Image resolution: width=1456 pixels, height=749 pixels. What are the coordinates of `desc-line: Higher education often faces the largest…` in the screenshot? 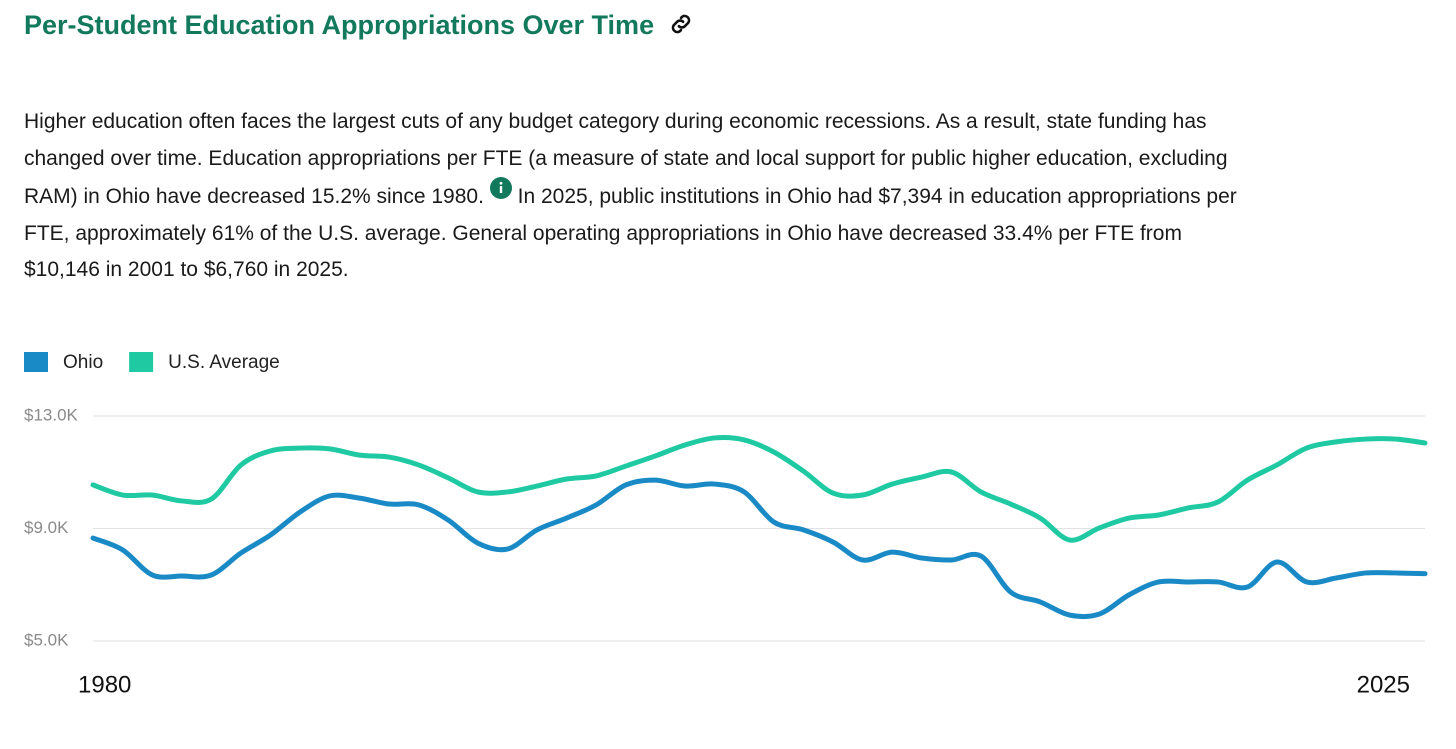 It's located at (615, 121).